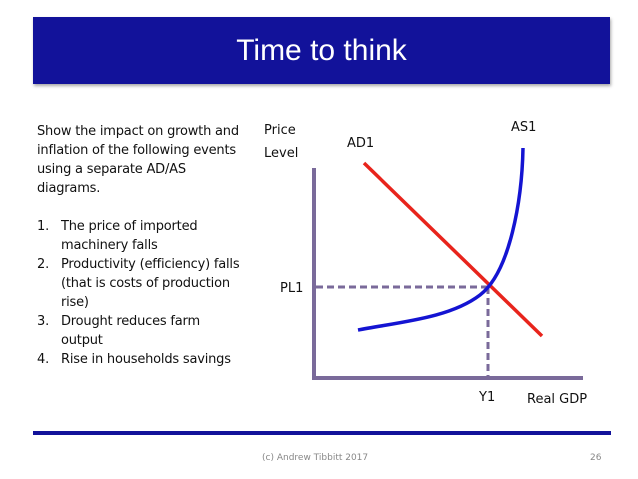 The height and width of the screenshot is (479, 638). I want to click on footer-credit: (c) Andrew Tibbitt 2017, so click(315, 458).